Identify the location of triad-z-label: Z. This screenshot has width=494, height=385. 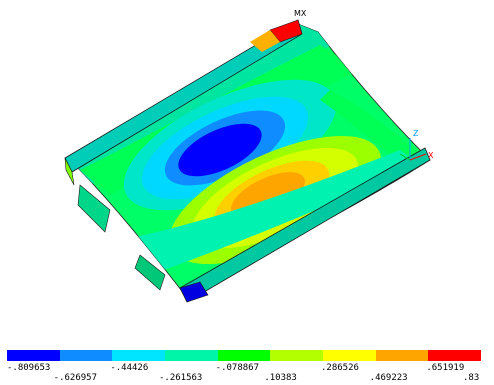
(416, 133).